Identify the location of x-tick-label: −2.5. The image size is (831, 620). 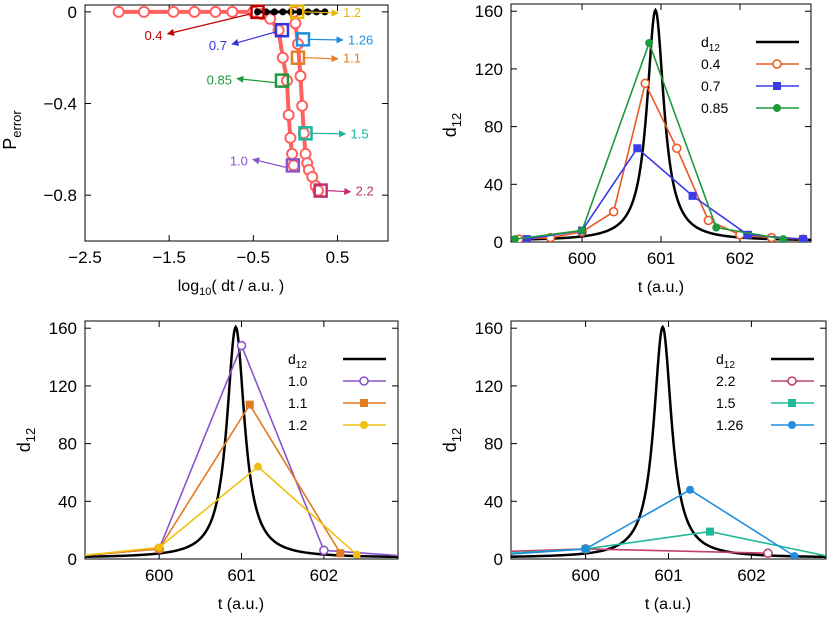
(85, 257).